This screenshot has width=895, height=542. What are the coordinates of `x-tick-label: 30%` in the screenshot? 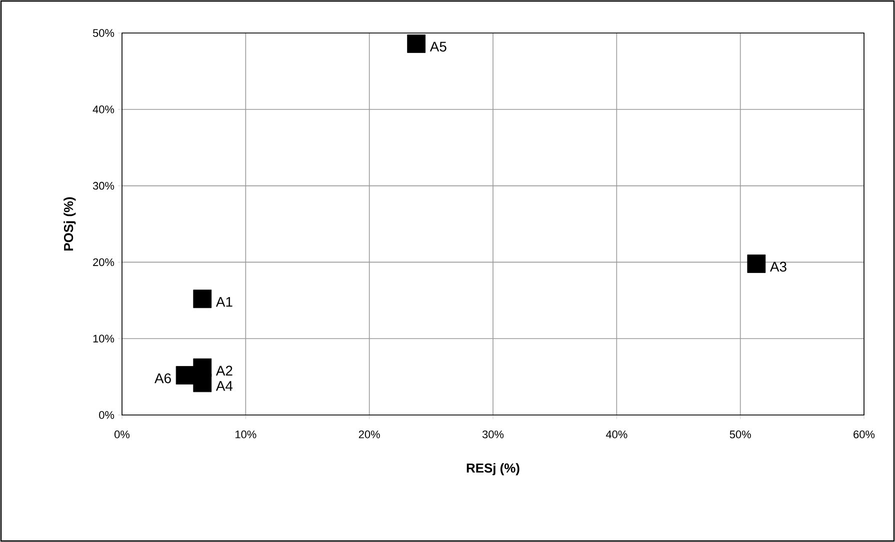 It's located at (493, 434).